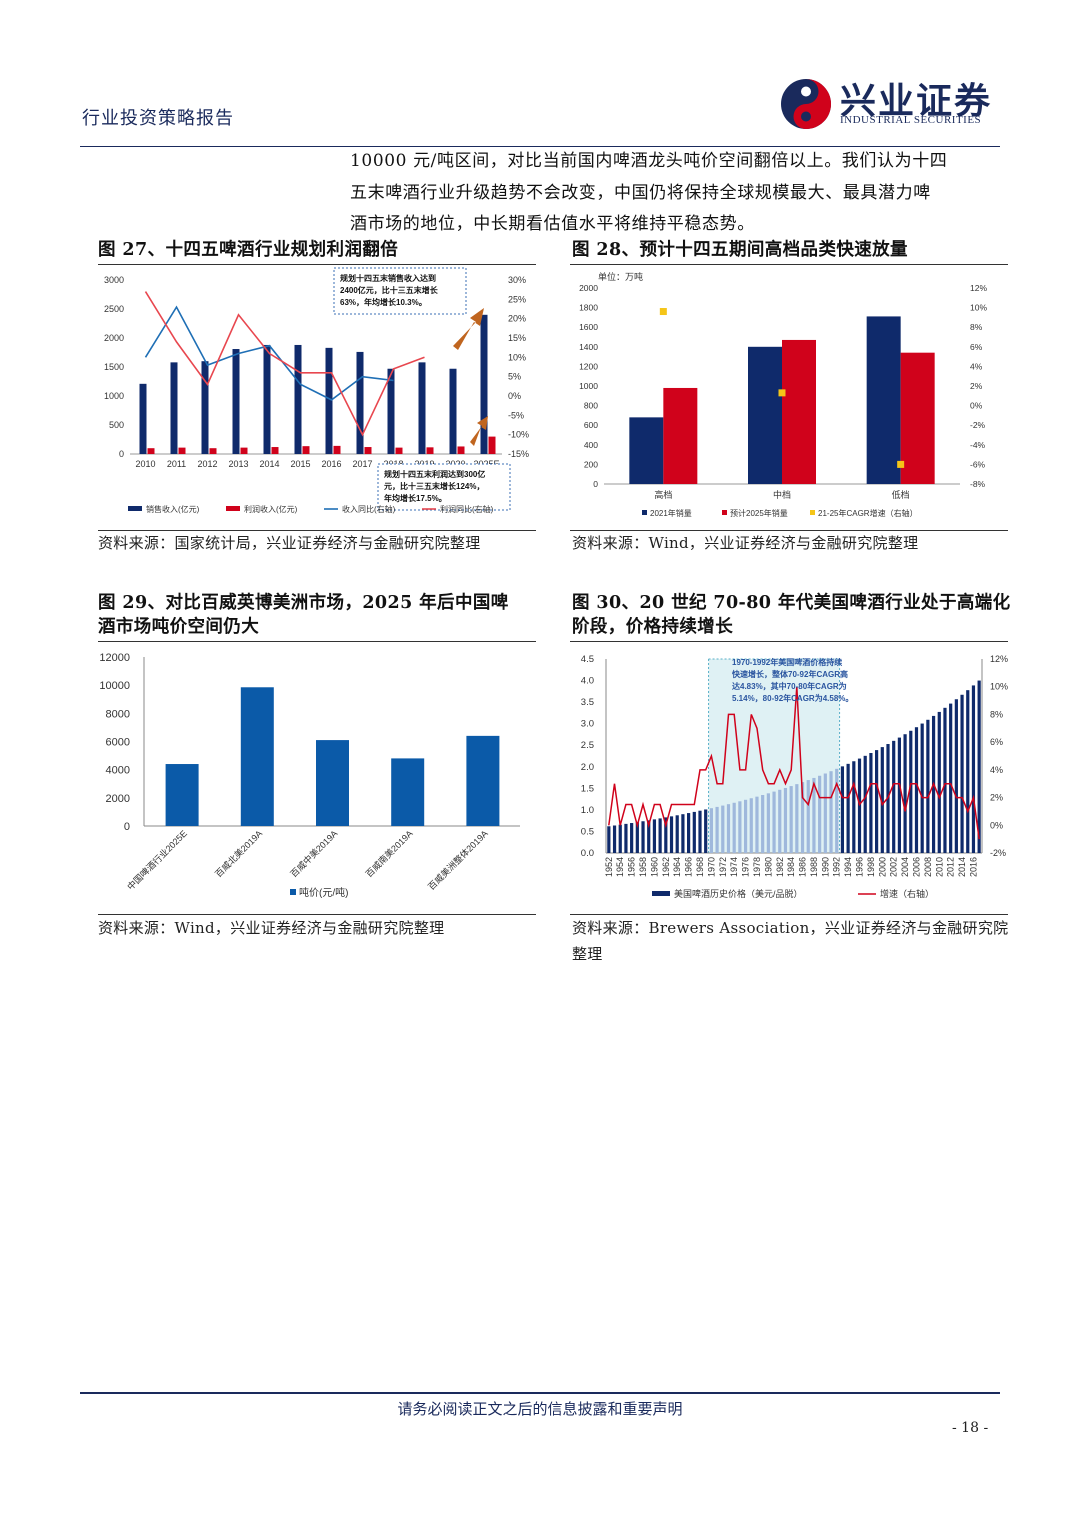 The width and height of the screenshot is (1080, 1527). I want to click on fig29-source-rule, so click(317, 914).